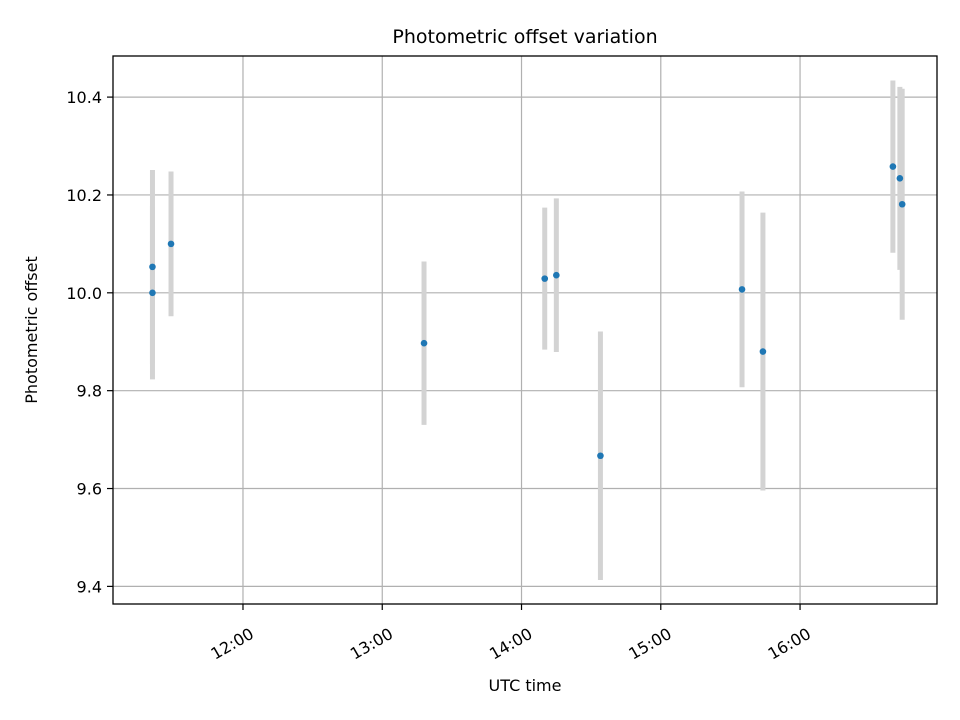 The image size is (960, 720). I want to click on y-tick-label: 9.6, so click(89, 489).